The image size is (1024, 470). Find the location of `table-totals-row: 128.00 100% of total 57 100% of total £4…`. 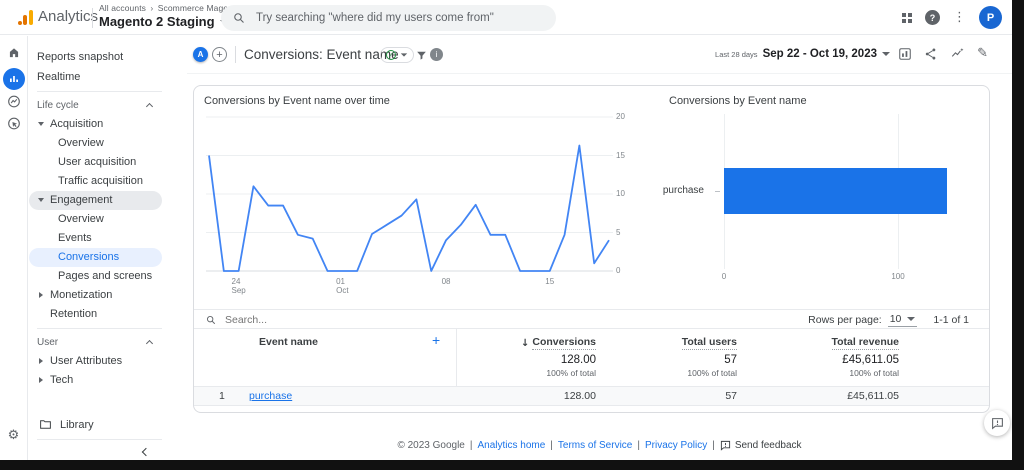

table-totals-row: 128.00 100% of total 57 100% of total £4… is located at coordinates (591, 370).